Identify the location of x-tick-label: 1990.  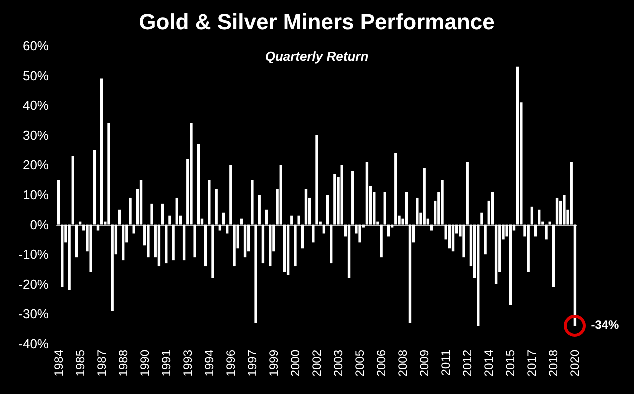
(145, 363).